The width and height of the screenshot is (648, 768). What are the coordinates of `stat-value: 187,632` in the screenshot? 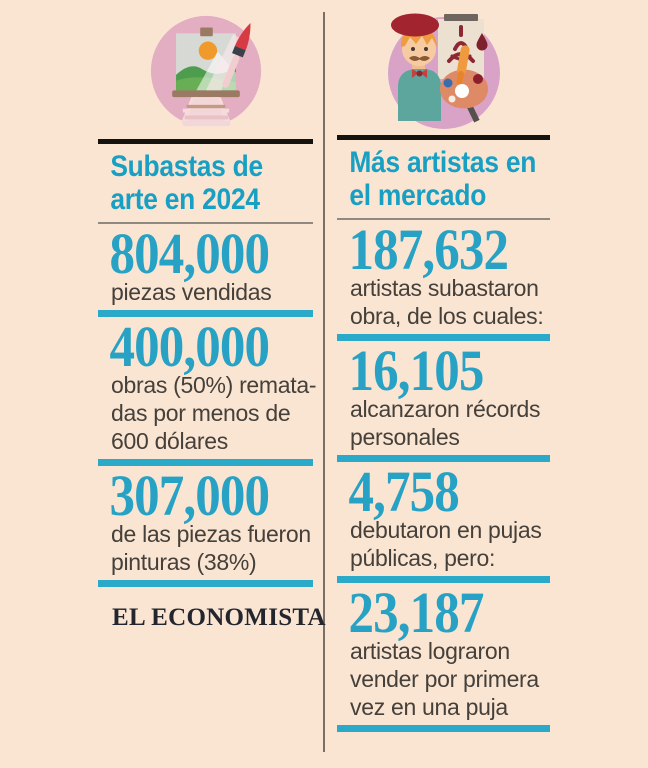 It's located at (428, 249).